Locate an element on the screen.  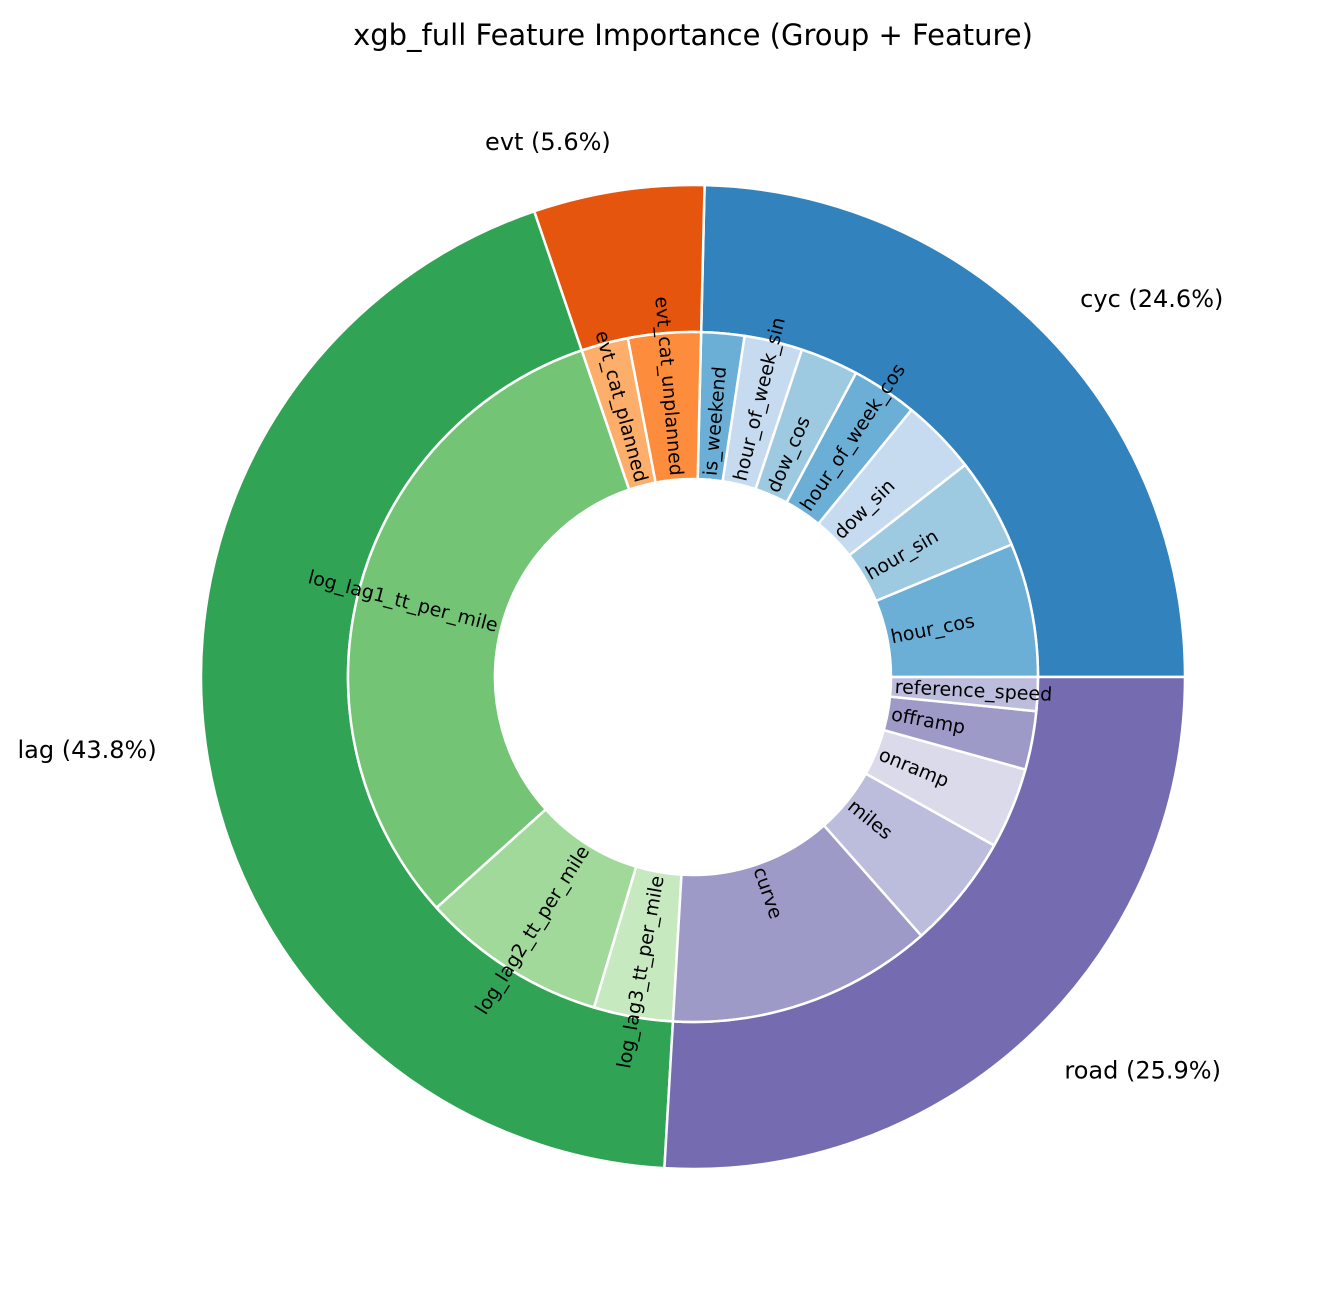
group-label-cyc: cyc (24.6%) is located at coordinates (1151, 299).